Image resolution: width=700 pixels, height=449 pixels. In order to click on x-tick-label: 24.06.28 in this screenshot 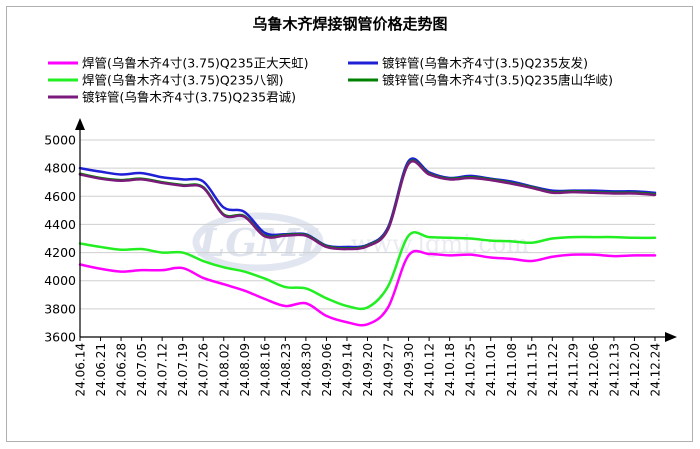, I will do `click(122, 369)`.